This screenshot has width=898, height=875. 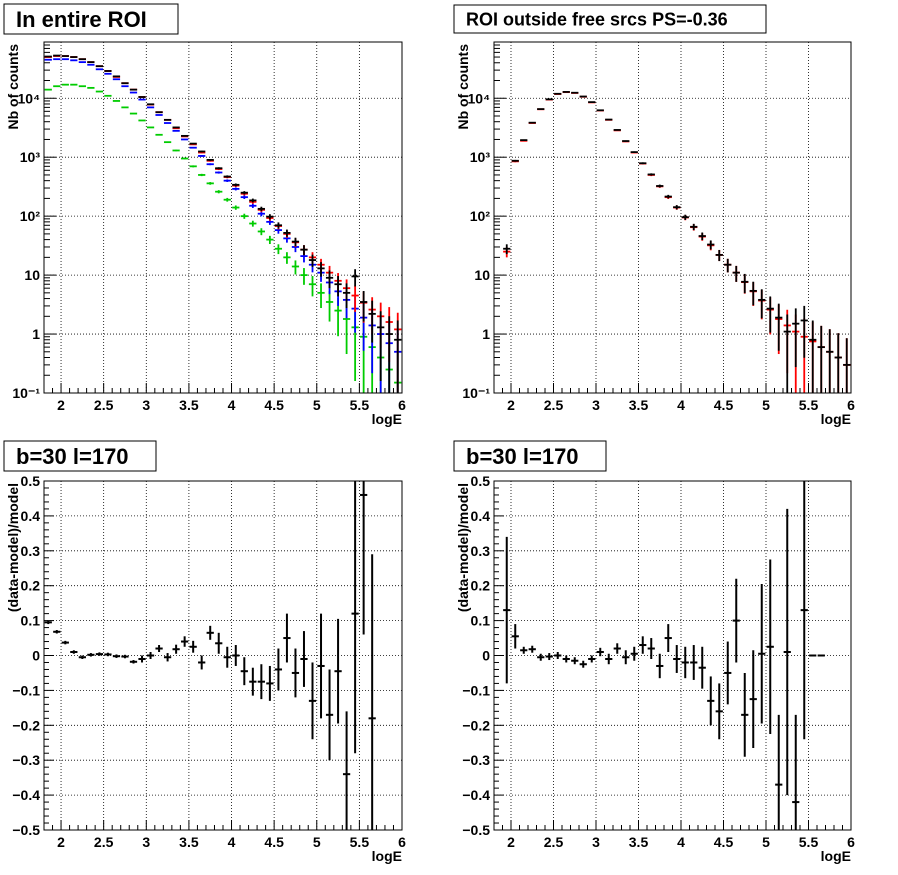 I want to click on y-tick-label: 0.2, so click(x=31, y=586).